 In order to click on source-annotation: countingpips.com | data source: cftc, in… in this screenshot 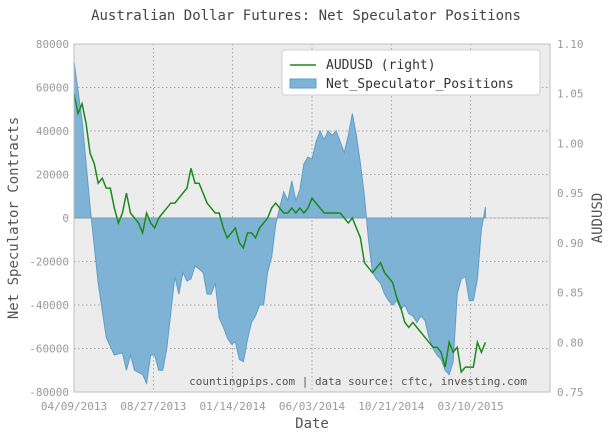, I will do `click(358, 381)`.